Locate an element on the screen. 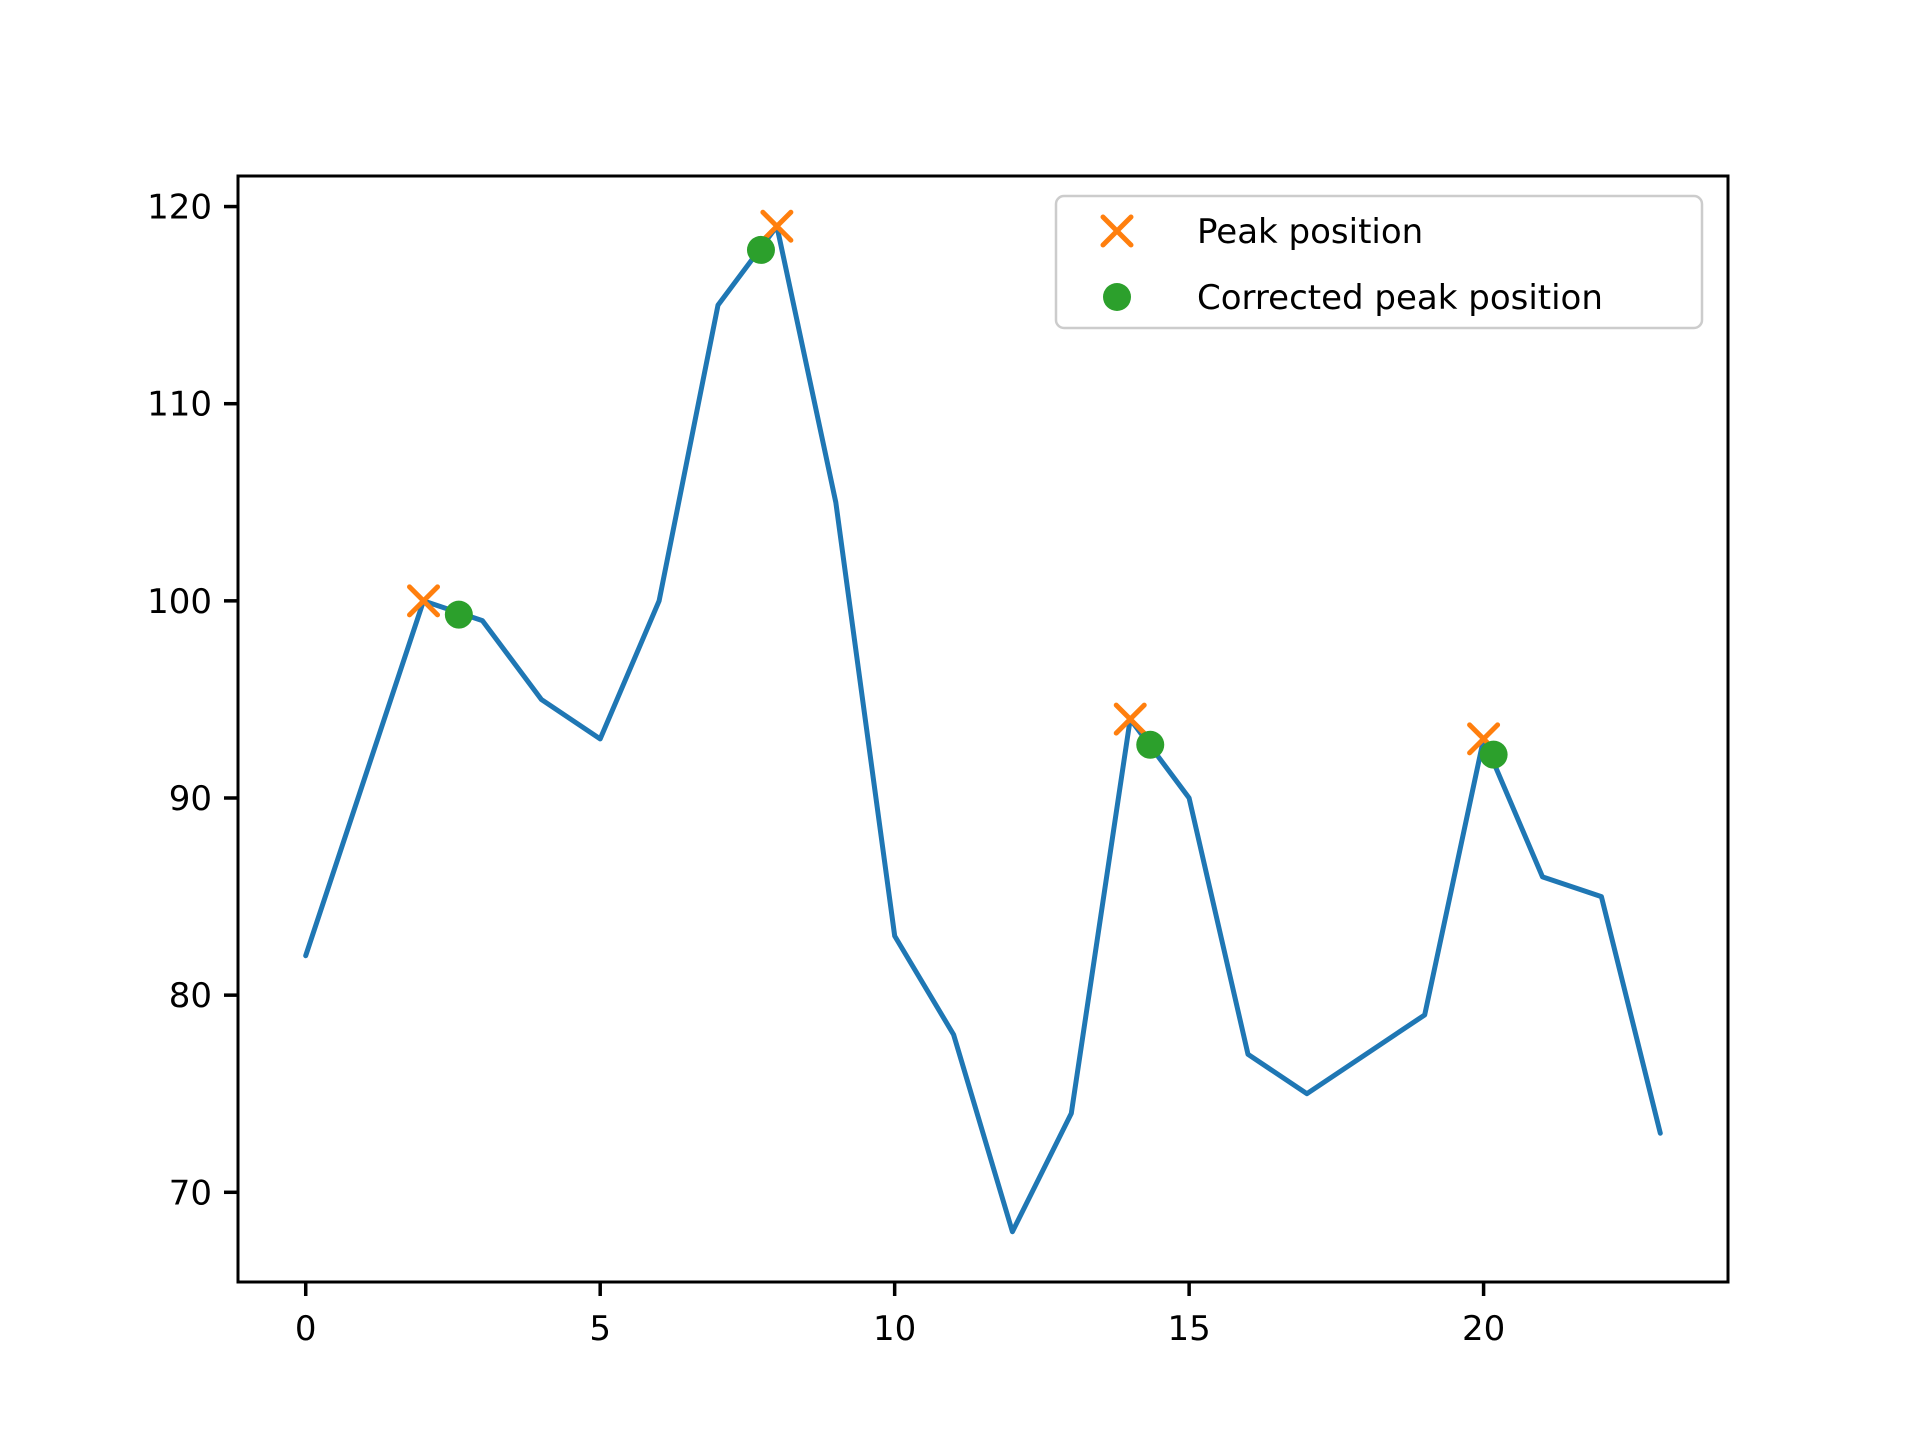 The width and height of the screenshot is (1920, 1440). x-tick-label: 20 is located at coordinates (1483, 1329).